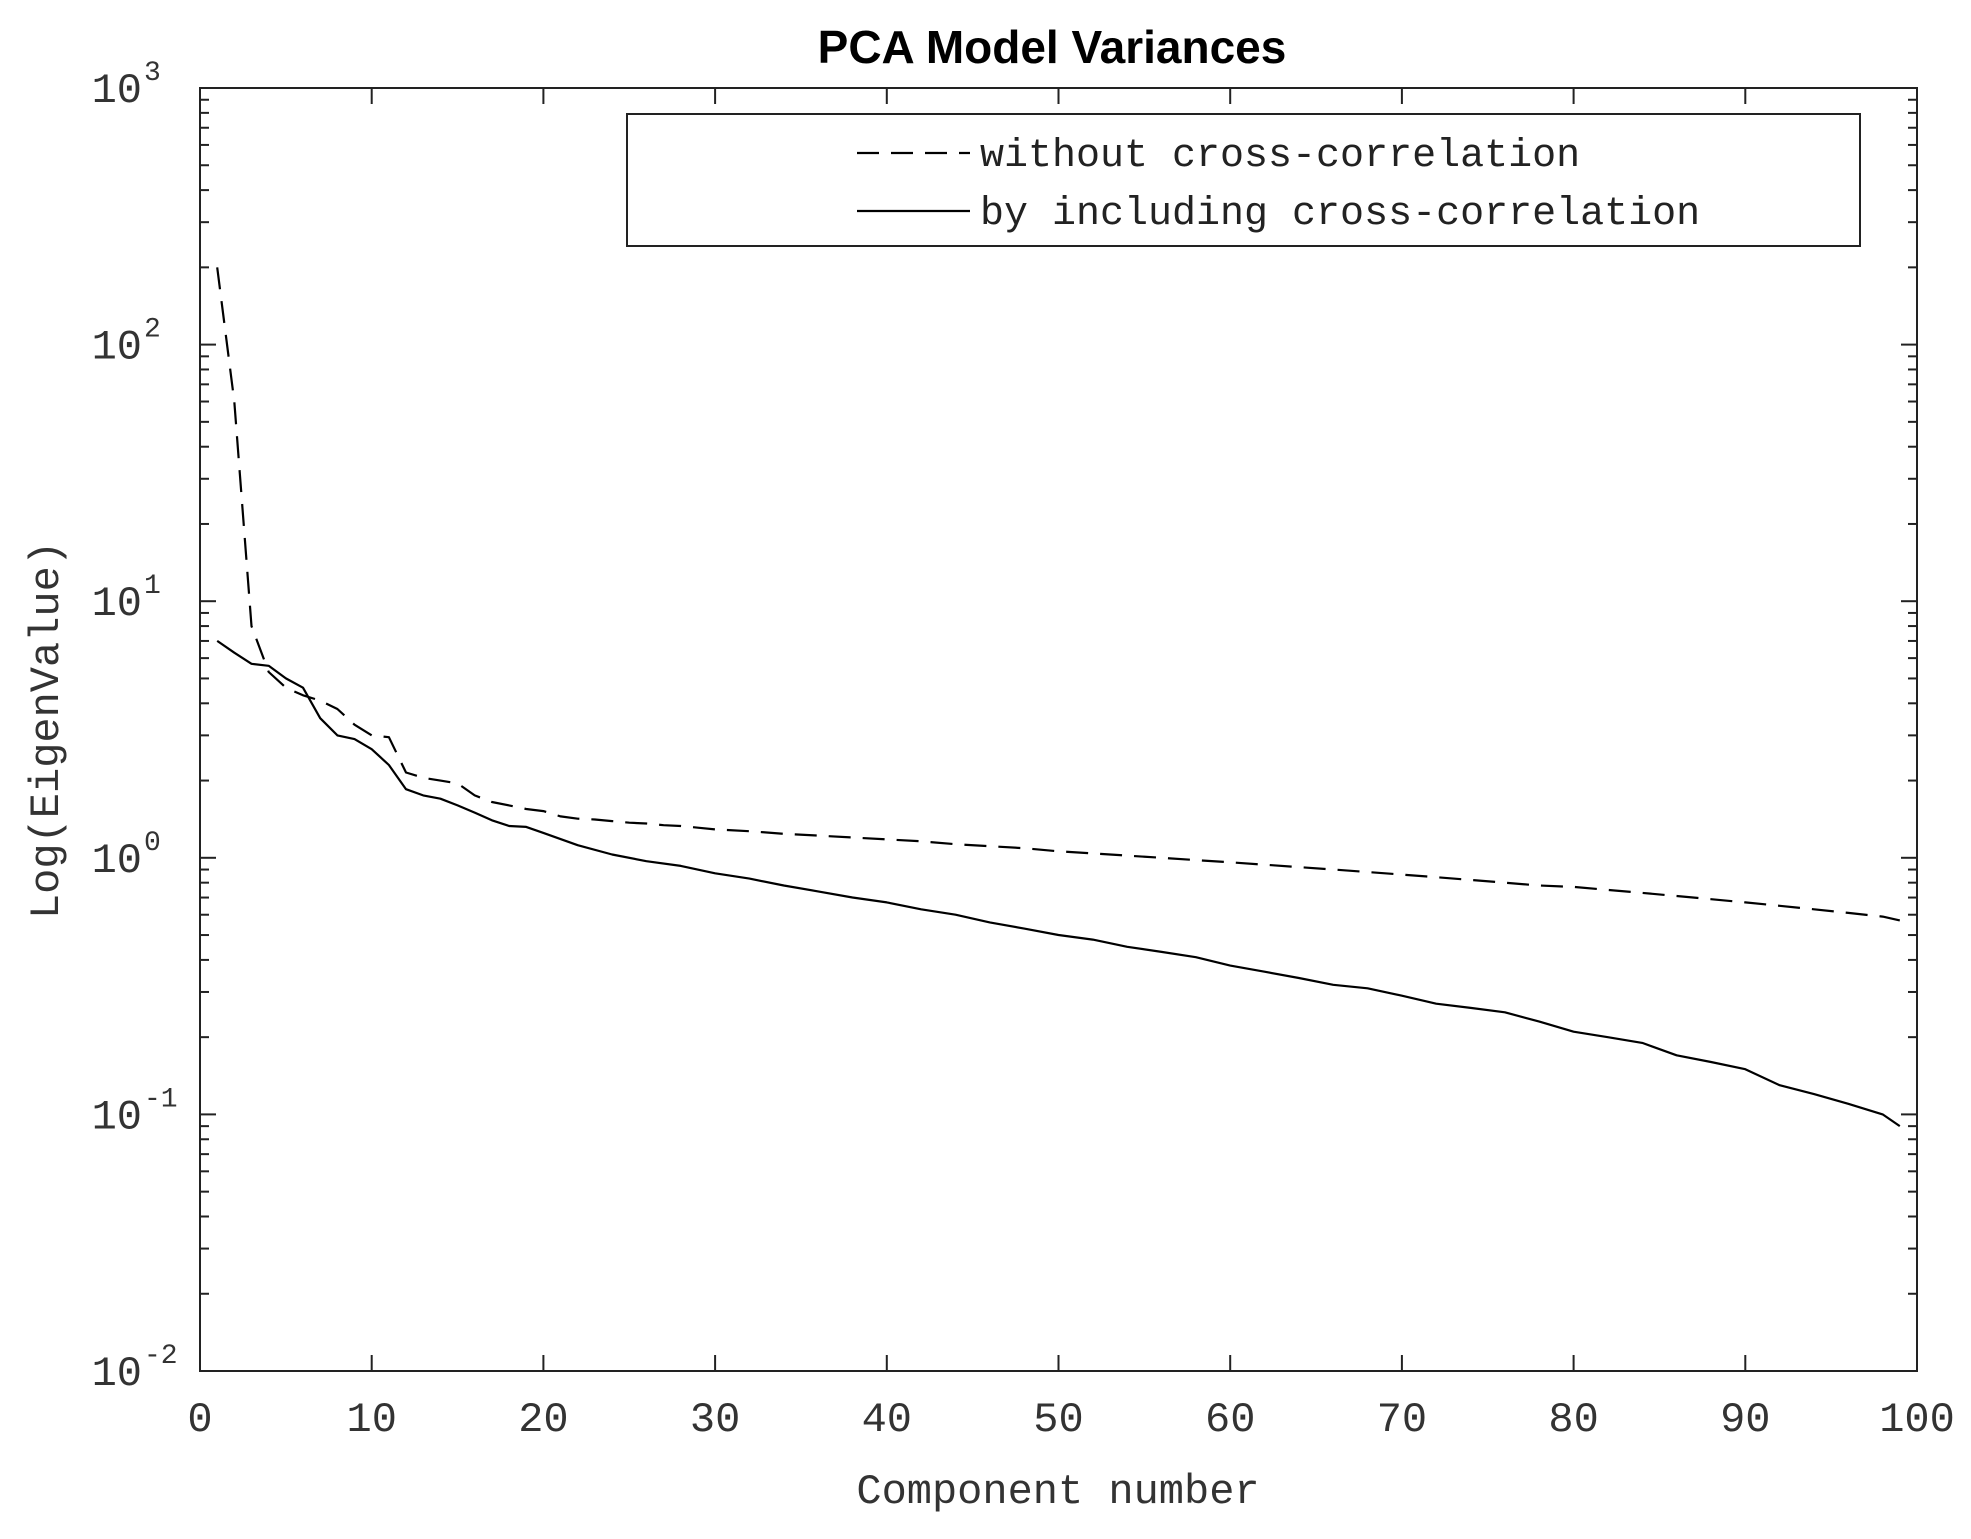 The image size is (1971, 1539). Describe the element at coordinates (543, 1420) in the screenshot. I see `x-tick-label: 20` at that location.